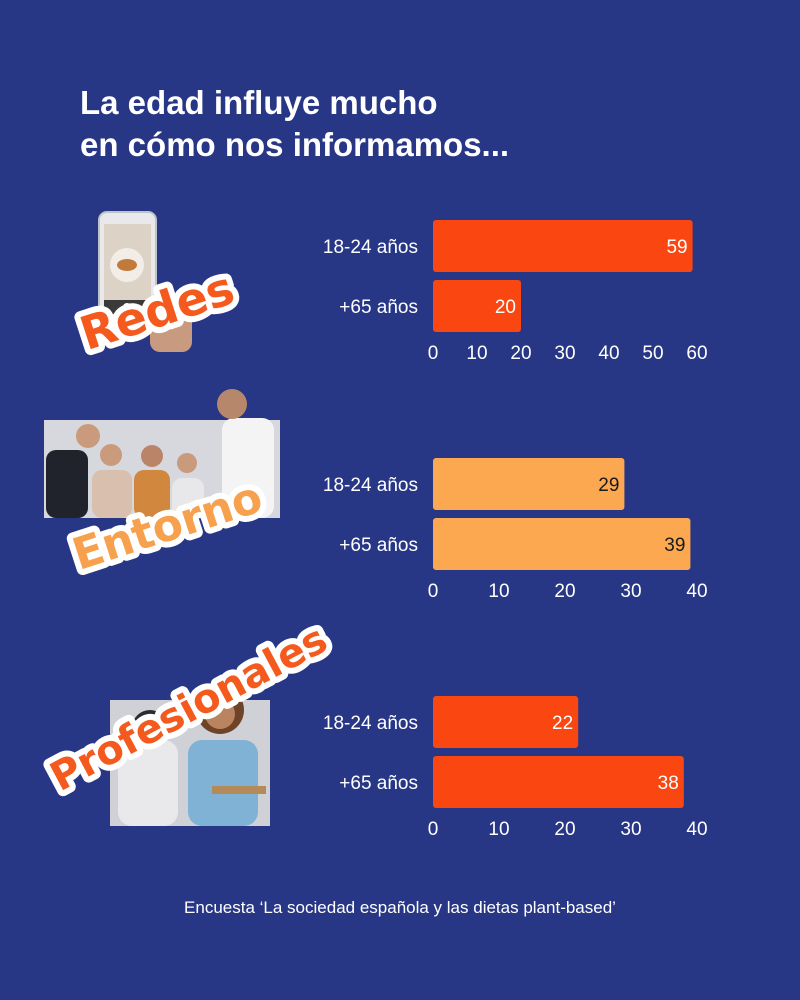  I want to click on shutter-button, so click(127, 307).